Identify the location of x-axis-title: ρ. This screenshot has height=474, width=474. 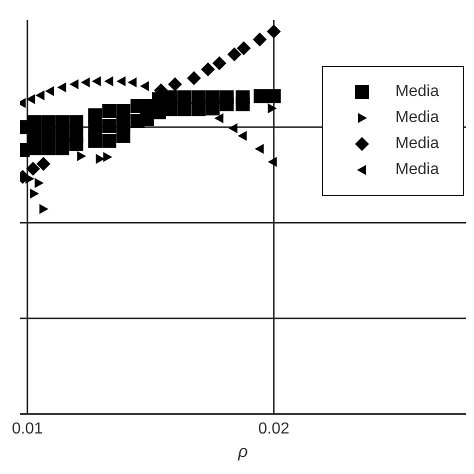
(242, 451).